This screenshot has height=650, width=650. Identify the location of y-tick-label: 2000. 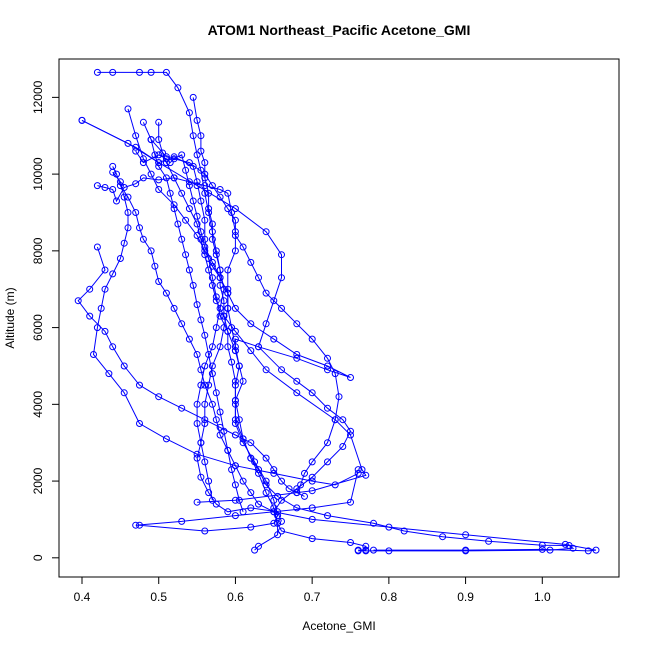
(38, 480).